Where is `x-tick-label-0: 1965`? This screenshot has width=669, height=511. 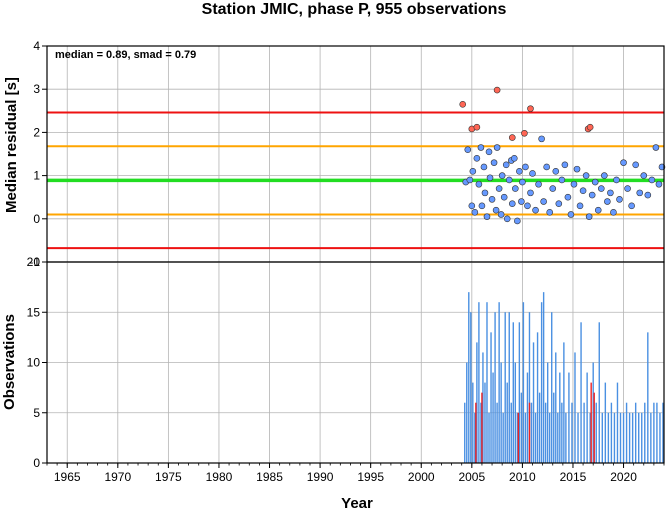 x-tick-label-0: 1965 is located at coordinates (67, 477).